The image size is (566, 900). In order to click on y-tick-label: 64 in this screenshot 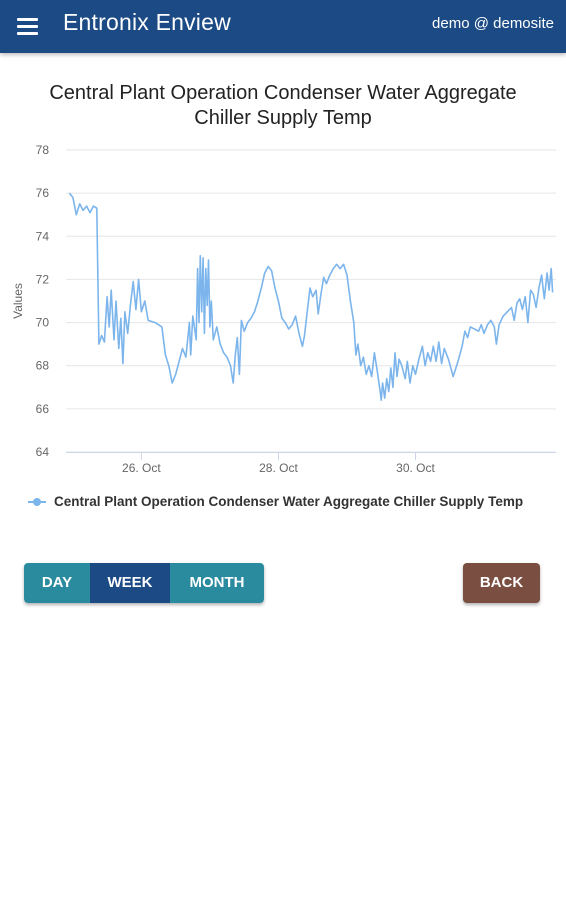, I will do `click(43, 452)`.